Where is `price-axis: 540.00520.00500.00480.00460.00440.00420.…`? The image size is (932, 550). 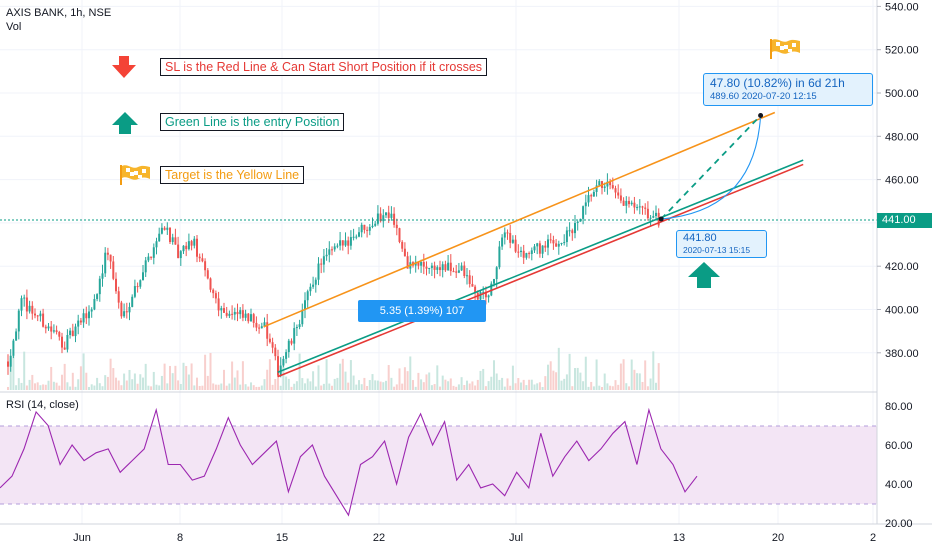
price-axis: 540.00520.00500.00480.00460.00440.00420.… is located at coordinates (898, 180).